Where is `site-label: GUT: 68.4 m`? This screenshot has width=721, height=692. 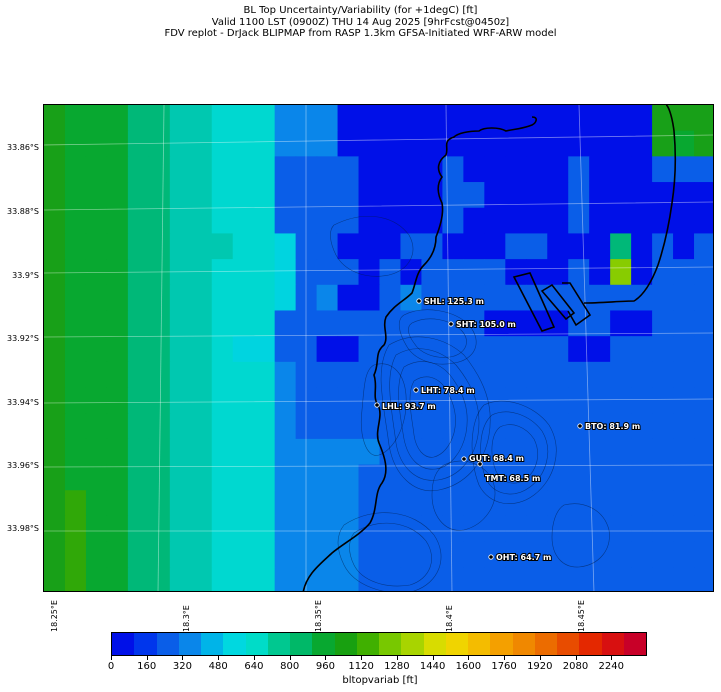
site-label: GUT: 68.4 m is located at coordinates (496, 458).